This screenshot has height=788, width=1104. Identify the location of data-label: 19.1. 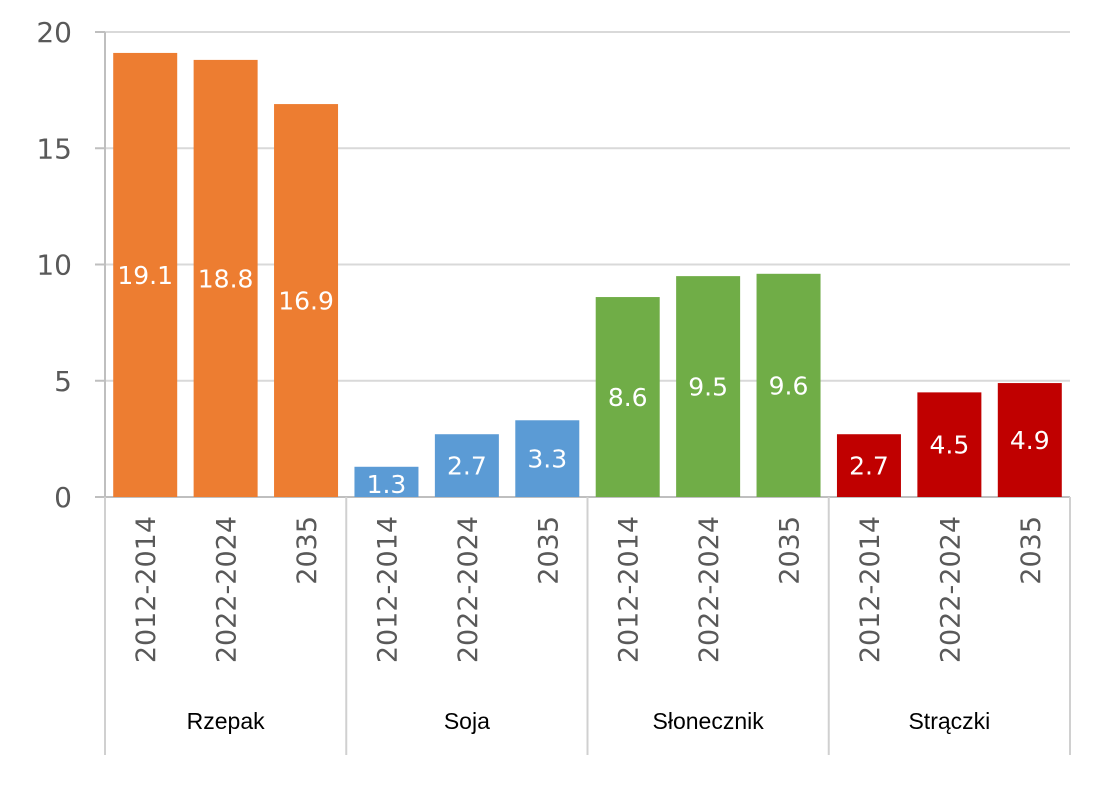
(145, 275).